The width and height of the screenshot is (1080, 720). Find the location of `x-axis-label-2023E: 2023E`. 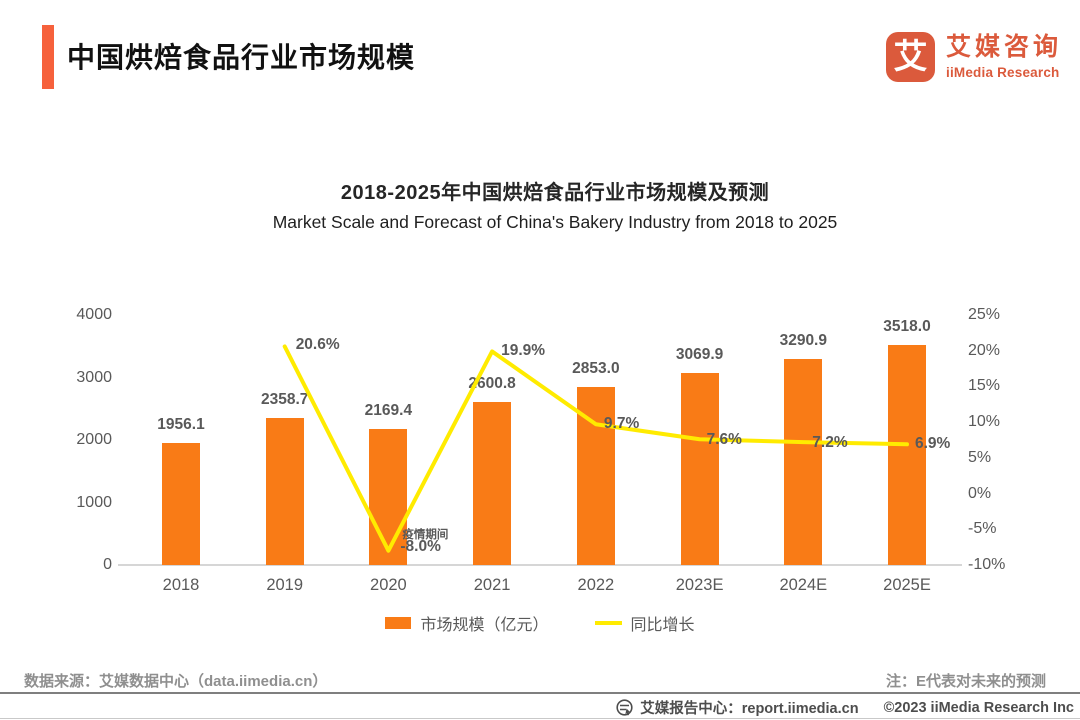

x-axis-label-2023E: 2023E is located at coordinates (699, 585).